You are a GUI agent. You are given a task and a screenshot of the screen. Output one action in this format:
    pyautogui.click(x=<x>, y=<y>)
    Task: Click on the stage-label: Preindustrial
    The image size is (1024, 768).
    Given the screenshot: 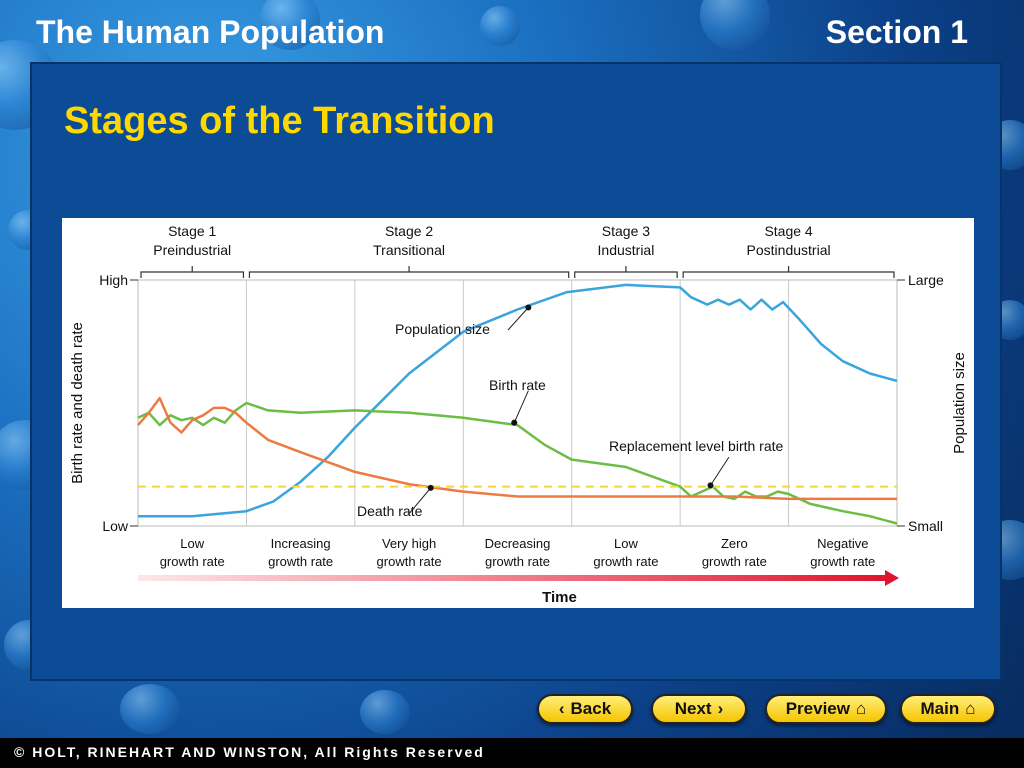 What is the action you would take?
    pyautogui.click(x=192, y=250)
    